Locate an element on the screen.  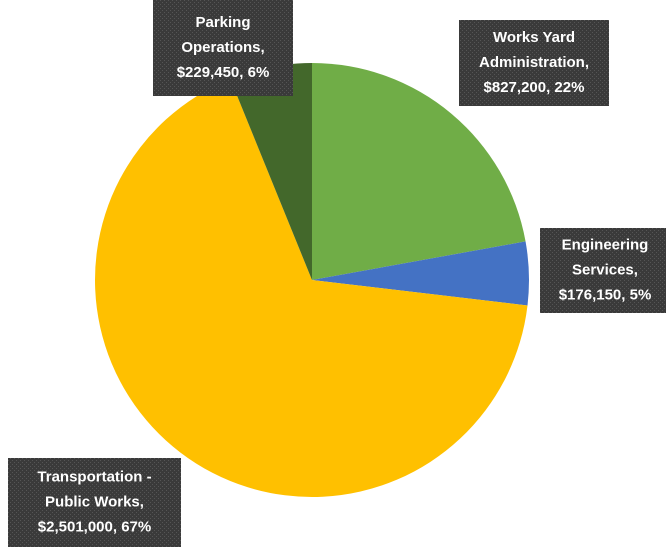
data-label: Administration, is located at coordinates (534, 62).